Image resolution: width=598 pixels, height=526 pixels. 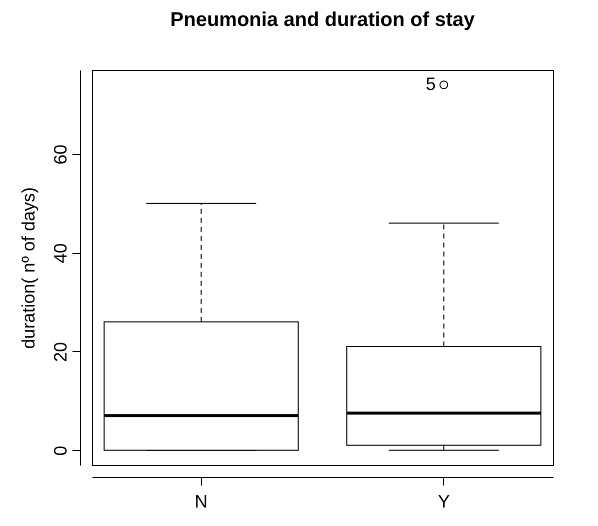 I want to click on y-tick-label: 40, so click(x=60, y=253).